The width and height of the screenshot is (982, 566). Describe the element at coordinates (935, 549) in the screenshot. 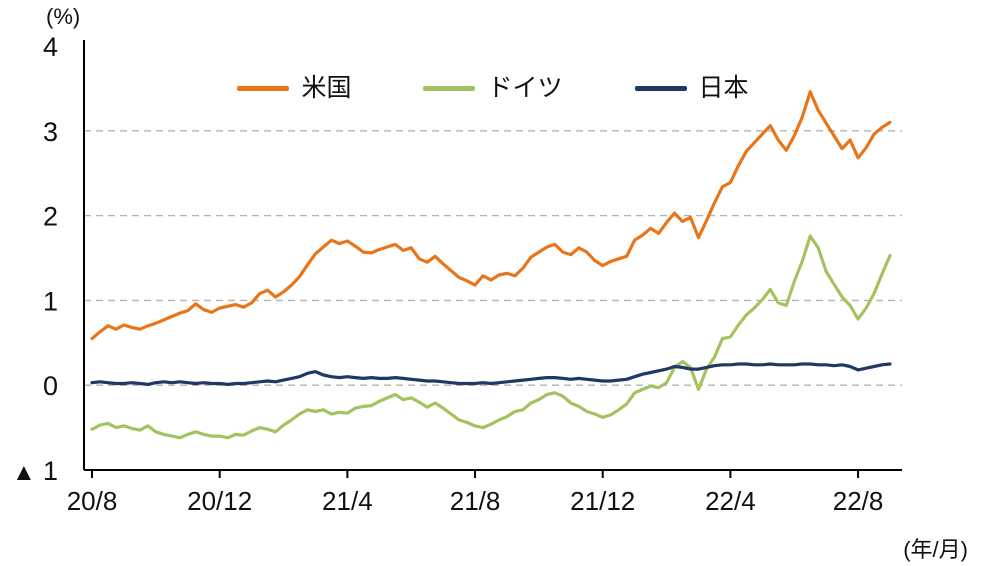

I see `x-axis-unit-label: (年/月)` at that location.